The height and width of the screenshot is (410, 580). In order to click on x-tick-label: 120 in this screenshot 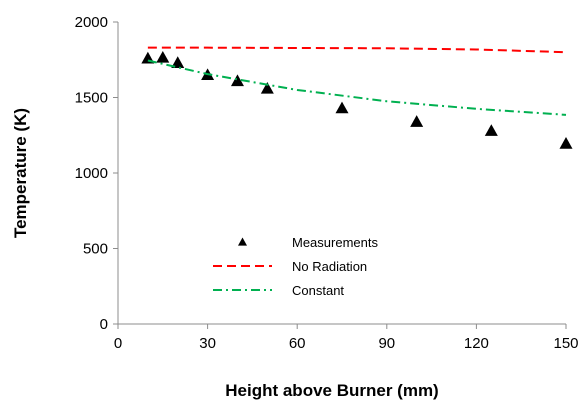, I will do `click(476, 343)`.